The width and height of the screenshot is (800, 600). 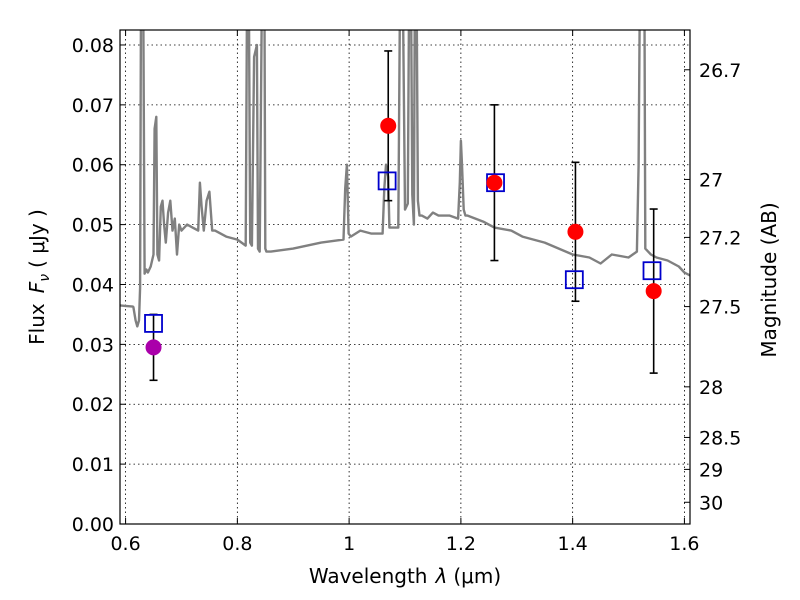 I want to click on x-tick-label: 0.6, so click(x=125, y=544).